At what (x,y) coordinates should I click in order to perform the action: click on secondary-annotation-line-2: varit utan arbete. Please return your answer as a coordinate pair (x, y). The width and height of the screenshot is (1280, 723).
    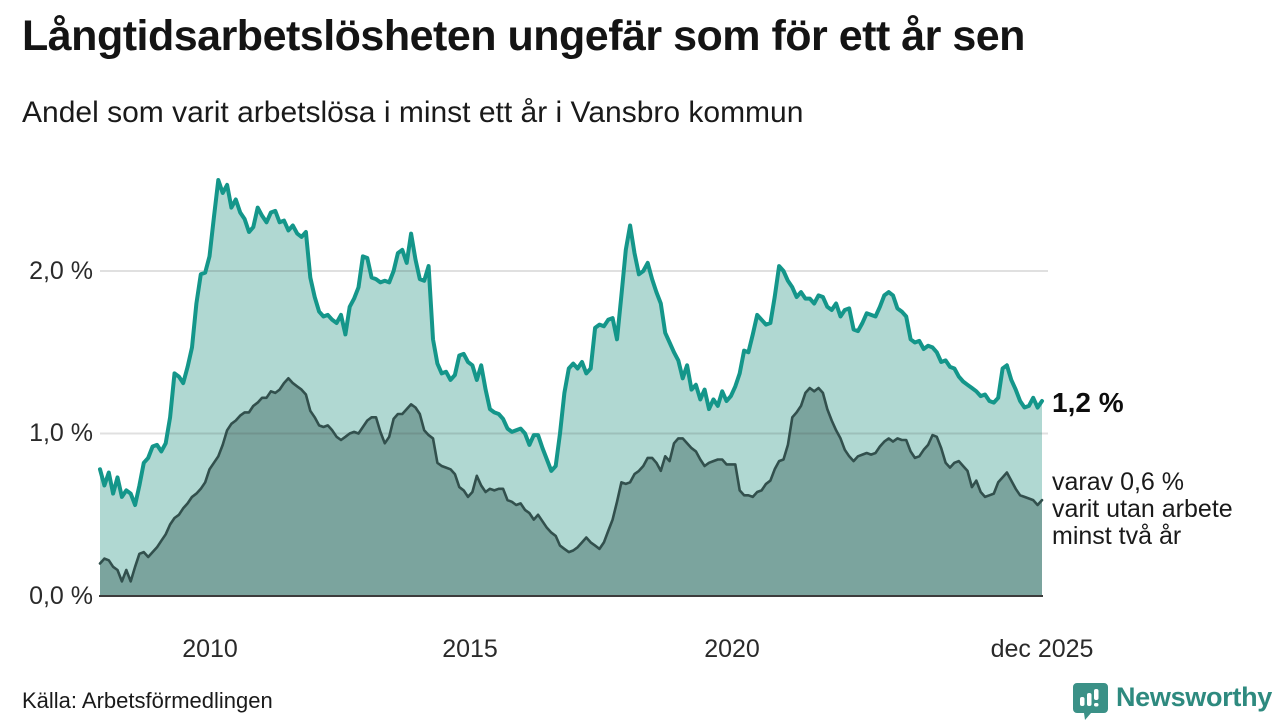
    Looking at the image, I should click on (1142, 509).